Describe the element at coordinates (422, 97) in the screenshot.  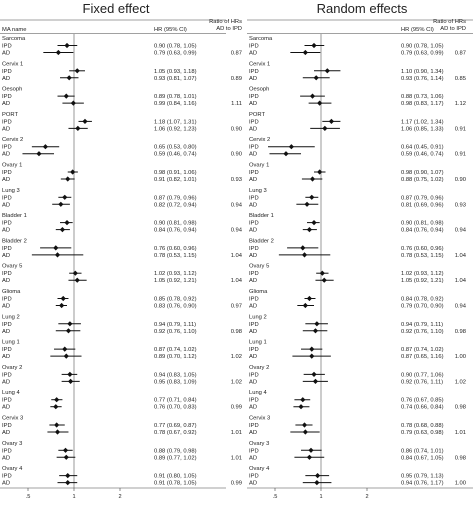
I see `hr-ci-text-ipd: 0.88 (0.73, 1.06)` at that location.